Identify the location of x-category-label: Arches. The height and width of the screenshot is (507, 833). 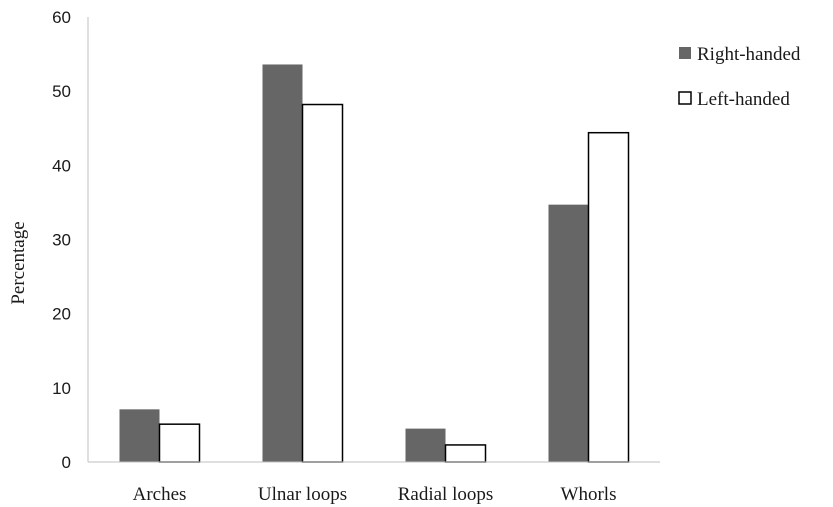
(160, 494).